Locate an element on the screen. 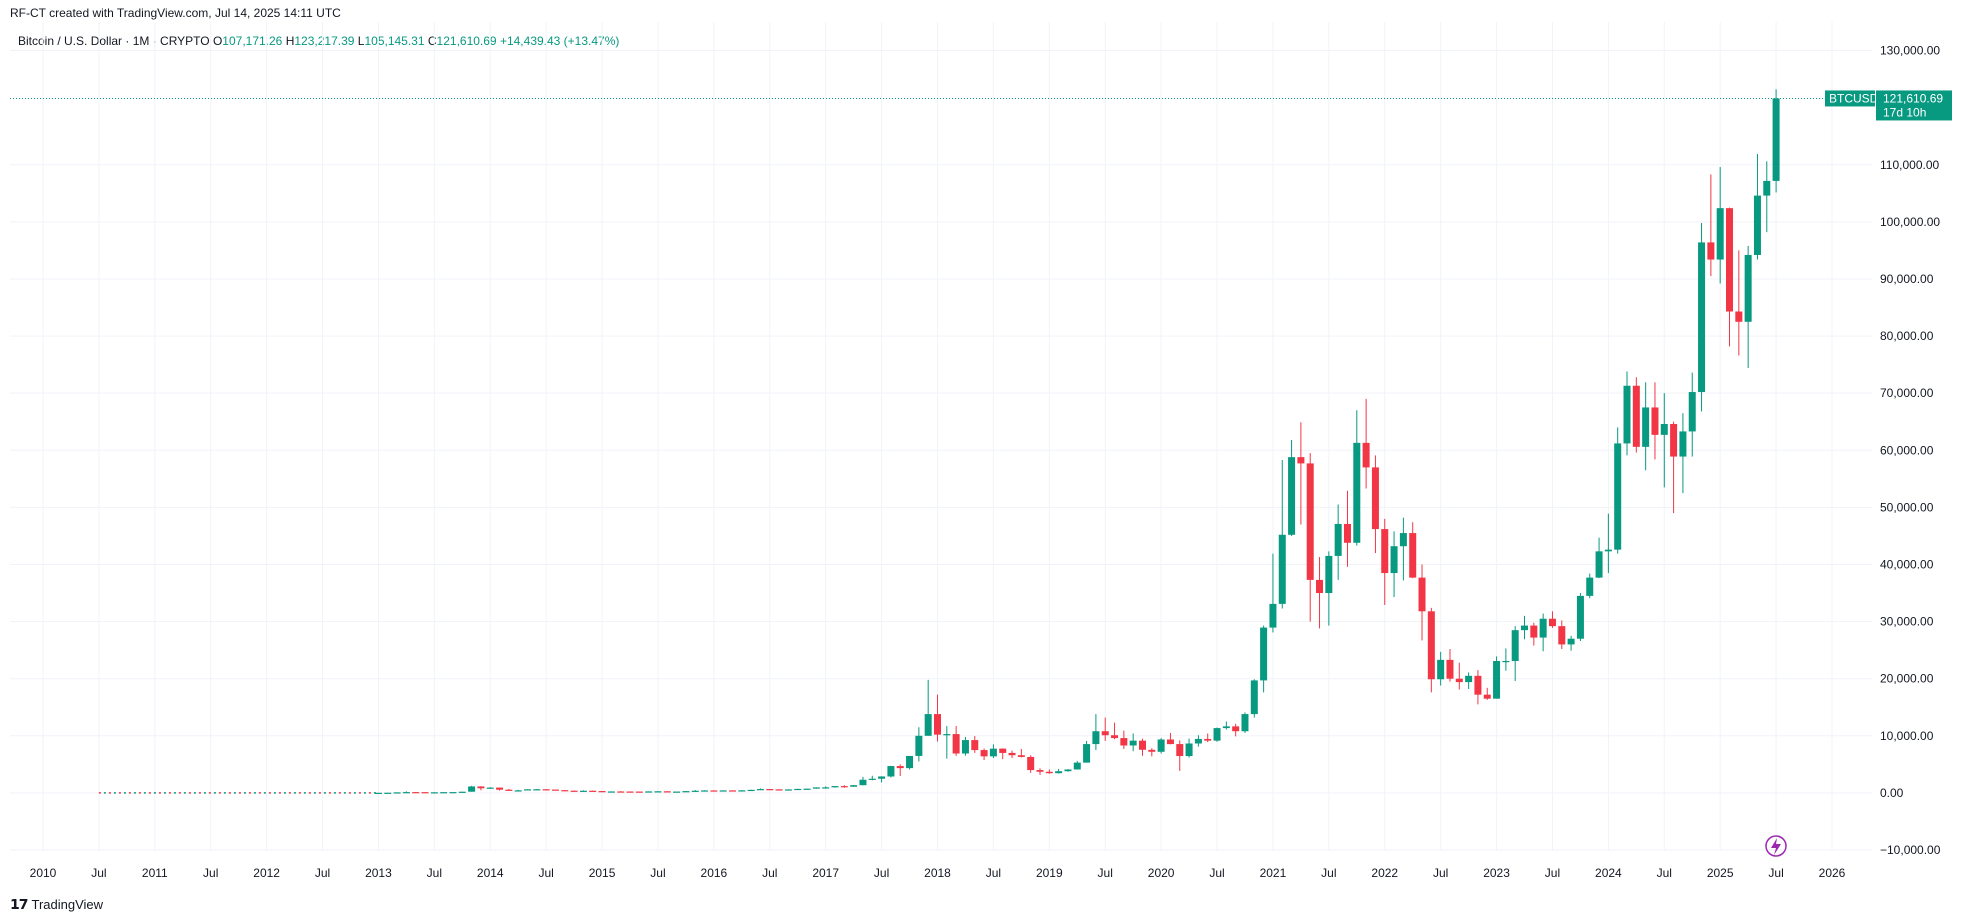 This screenshot has height=922, width=1963. symbol-description: Bitcoin / U.S. Dollar · 1M · CRYPTO is located at coordinates (114, 41).